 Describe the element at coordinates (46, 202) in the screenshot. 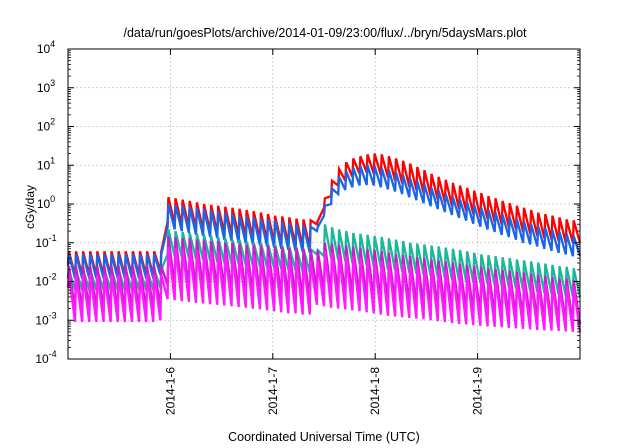

I see `y-tick-label: 10⁰` at that location.